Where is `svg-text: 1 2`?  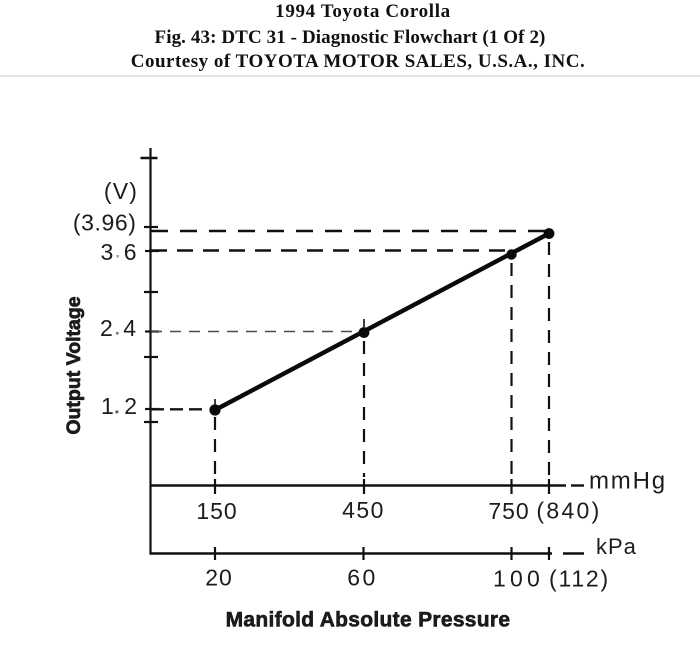 svg-text: 1 2 is located at coordinates (120, 406).